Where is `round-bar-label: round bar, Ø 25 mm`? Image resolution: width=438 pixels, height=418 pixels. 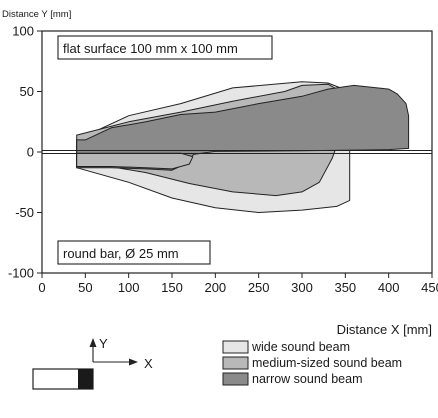 round-bar-label: round bar, Ø 25 mm is located at coordinates (121, 253).